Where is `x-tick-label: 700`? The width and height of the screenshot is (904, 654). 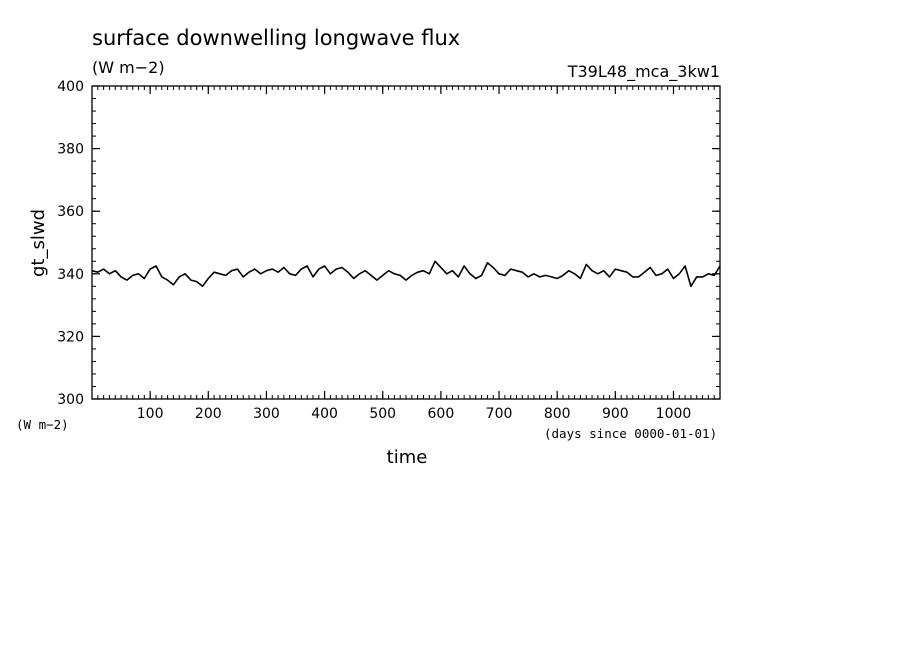
x-tick-label: 700 is located at coordinates (499, 414).